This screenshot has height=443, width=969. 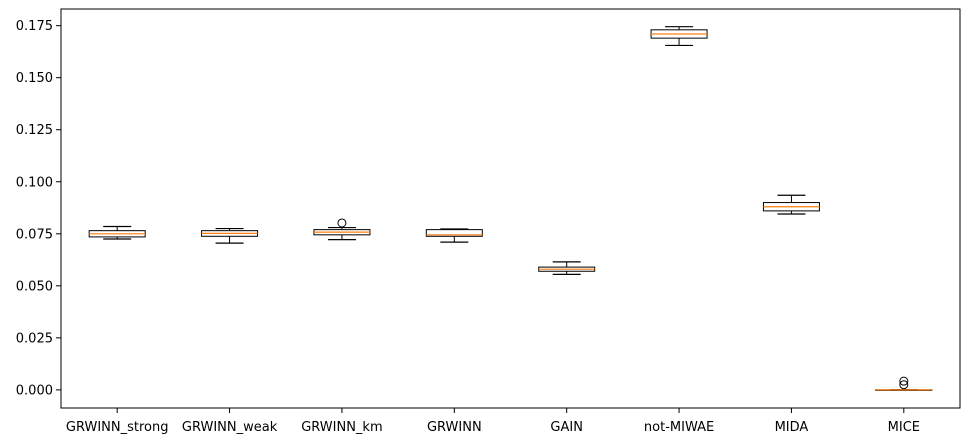 I want to click on box-not-MIWAE, so click(x=679, y=36).